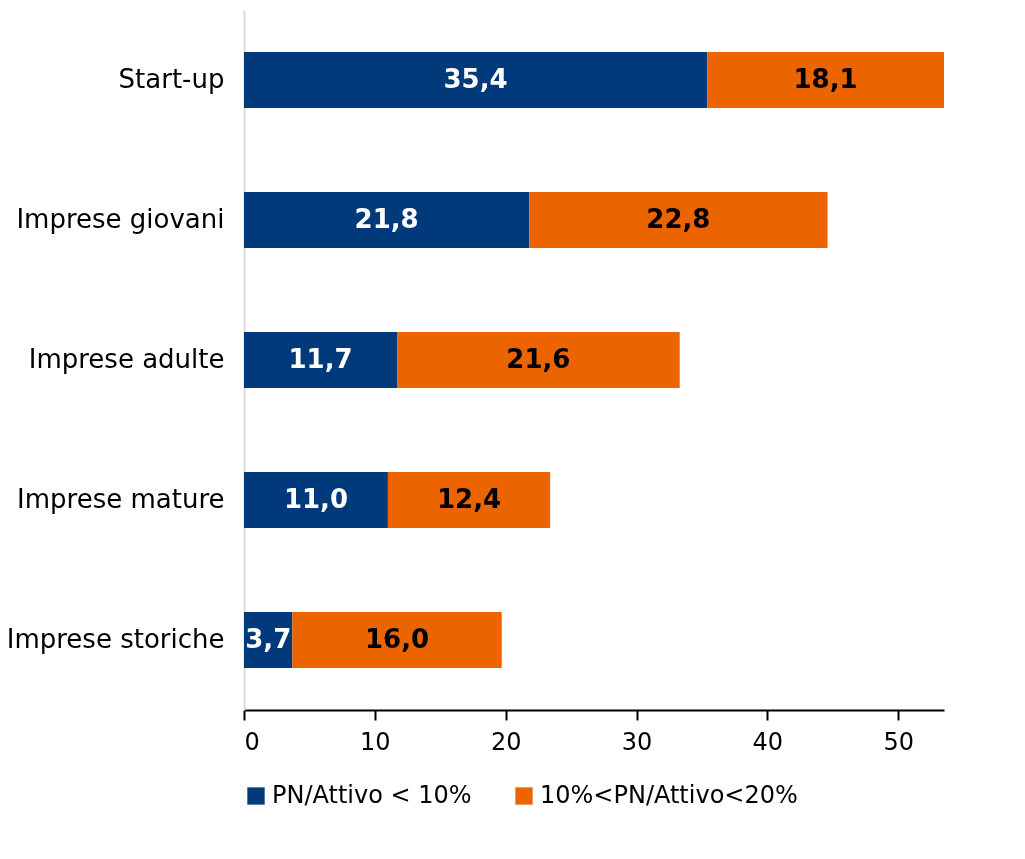 The width and height of the screenshot is (1025, 859). What do you see at coordinates (115, 639) in the screenshot?
I see `y-tick-label: Imprese storiche` at bounding box center [115, 639].